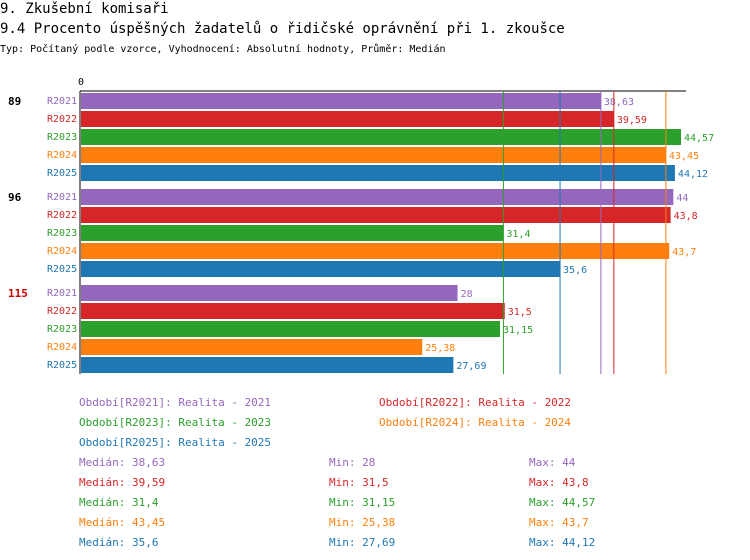 This screenshot has height=560, width=750. What do you see at coordinates (362, 502) in the screenshot?
I see `stat-min: Min: 31,15` at bounding box center [362, 502].